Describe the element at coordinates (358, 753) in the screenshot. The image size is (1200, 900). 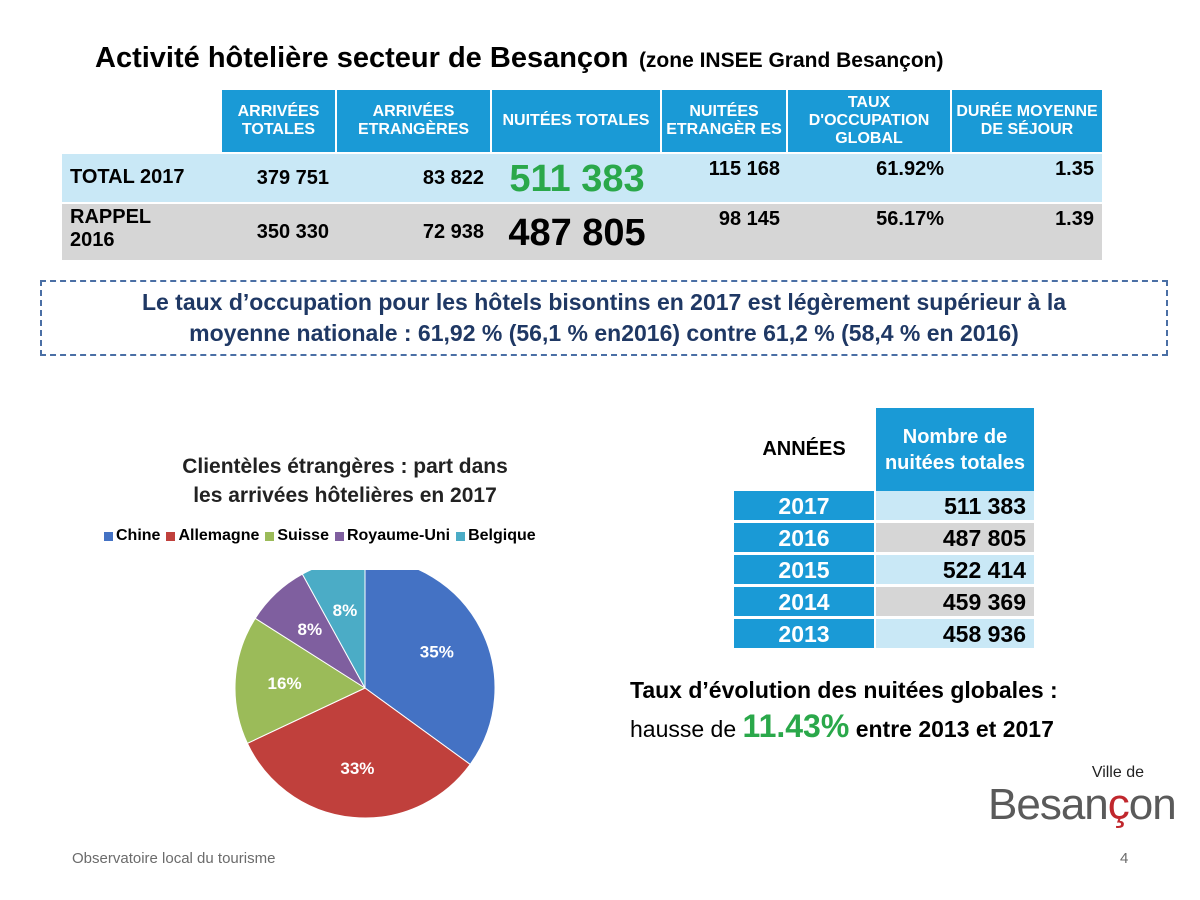
I see `pie-slice-allemagne` at that location.